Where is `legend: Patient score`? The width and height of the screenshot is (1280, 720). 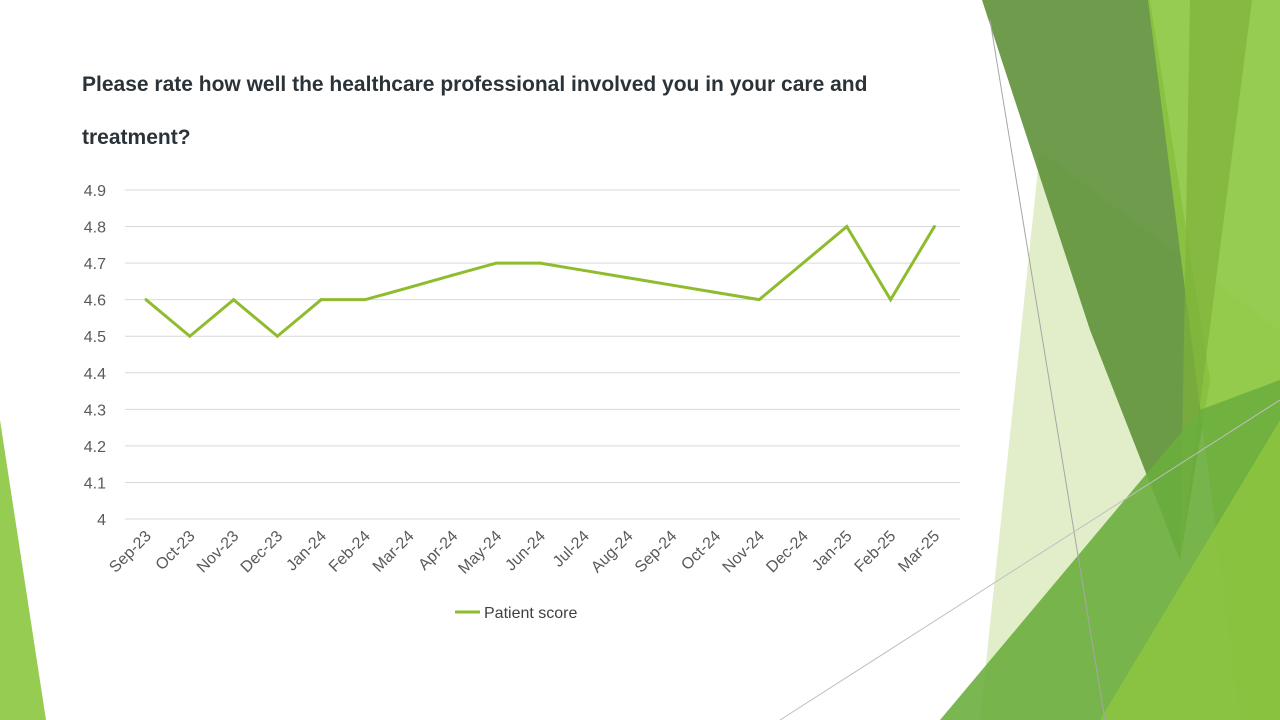 legend: Patient score is located at coordinates (516, 613).